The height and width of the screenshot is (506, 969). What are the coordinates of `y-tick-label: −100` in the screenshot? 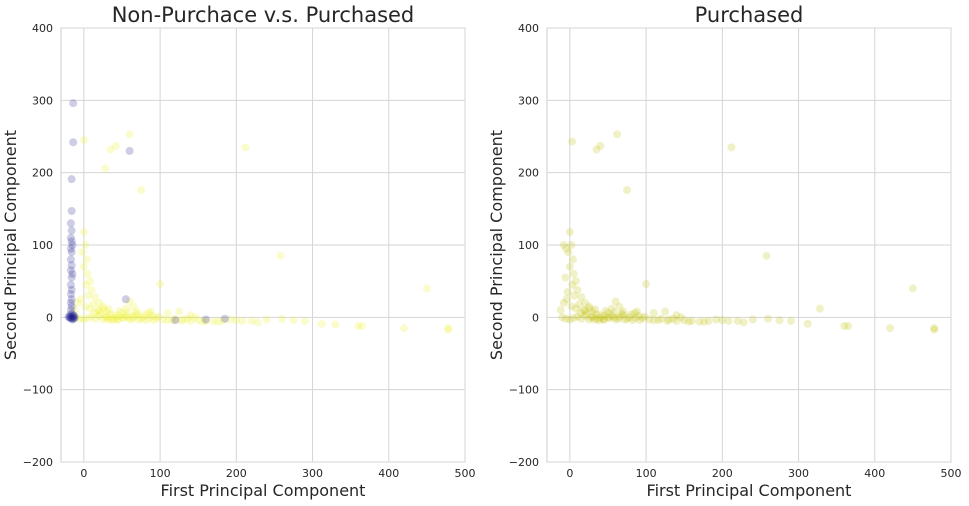 It's located at (38, 390).